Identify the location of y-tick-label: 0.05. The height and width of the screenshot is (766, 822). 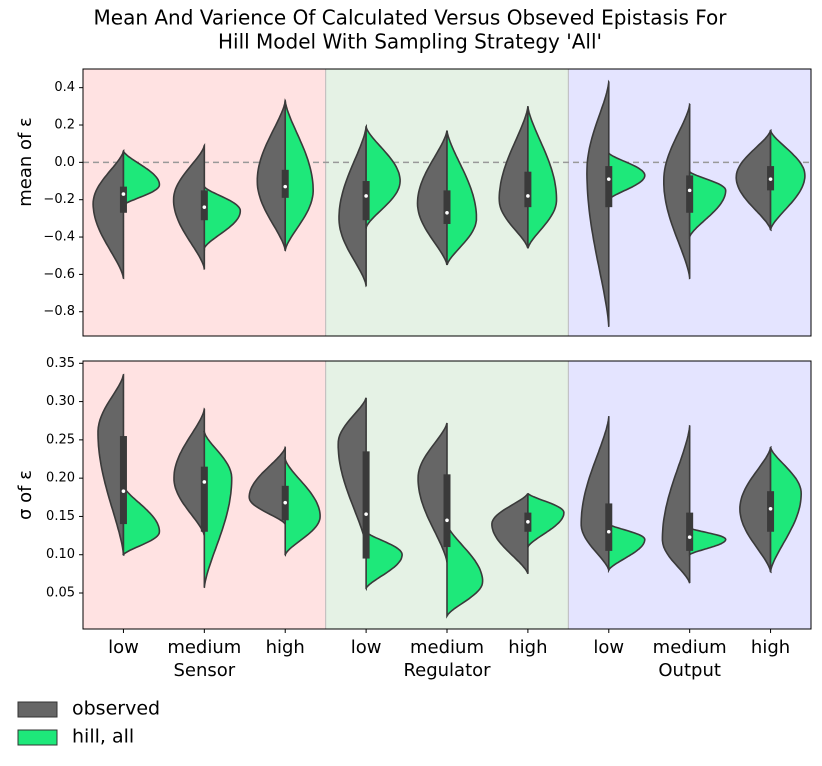
(60, 593).